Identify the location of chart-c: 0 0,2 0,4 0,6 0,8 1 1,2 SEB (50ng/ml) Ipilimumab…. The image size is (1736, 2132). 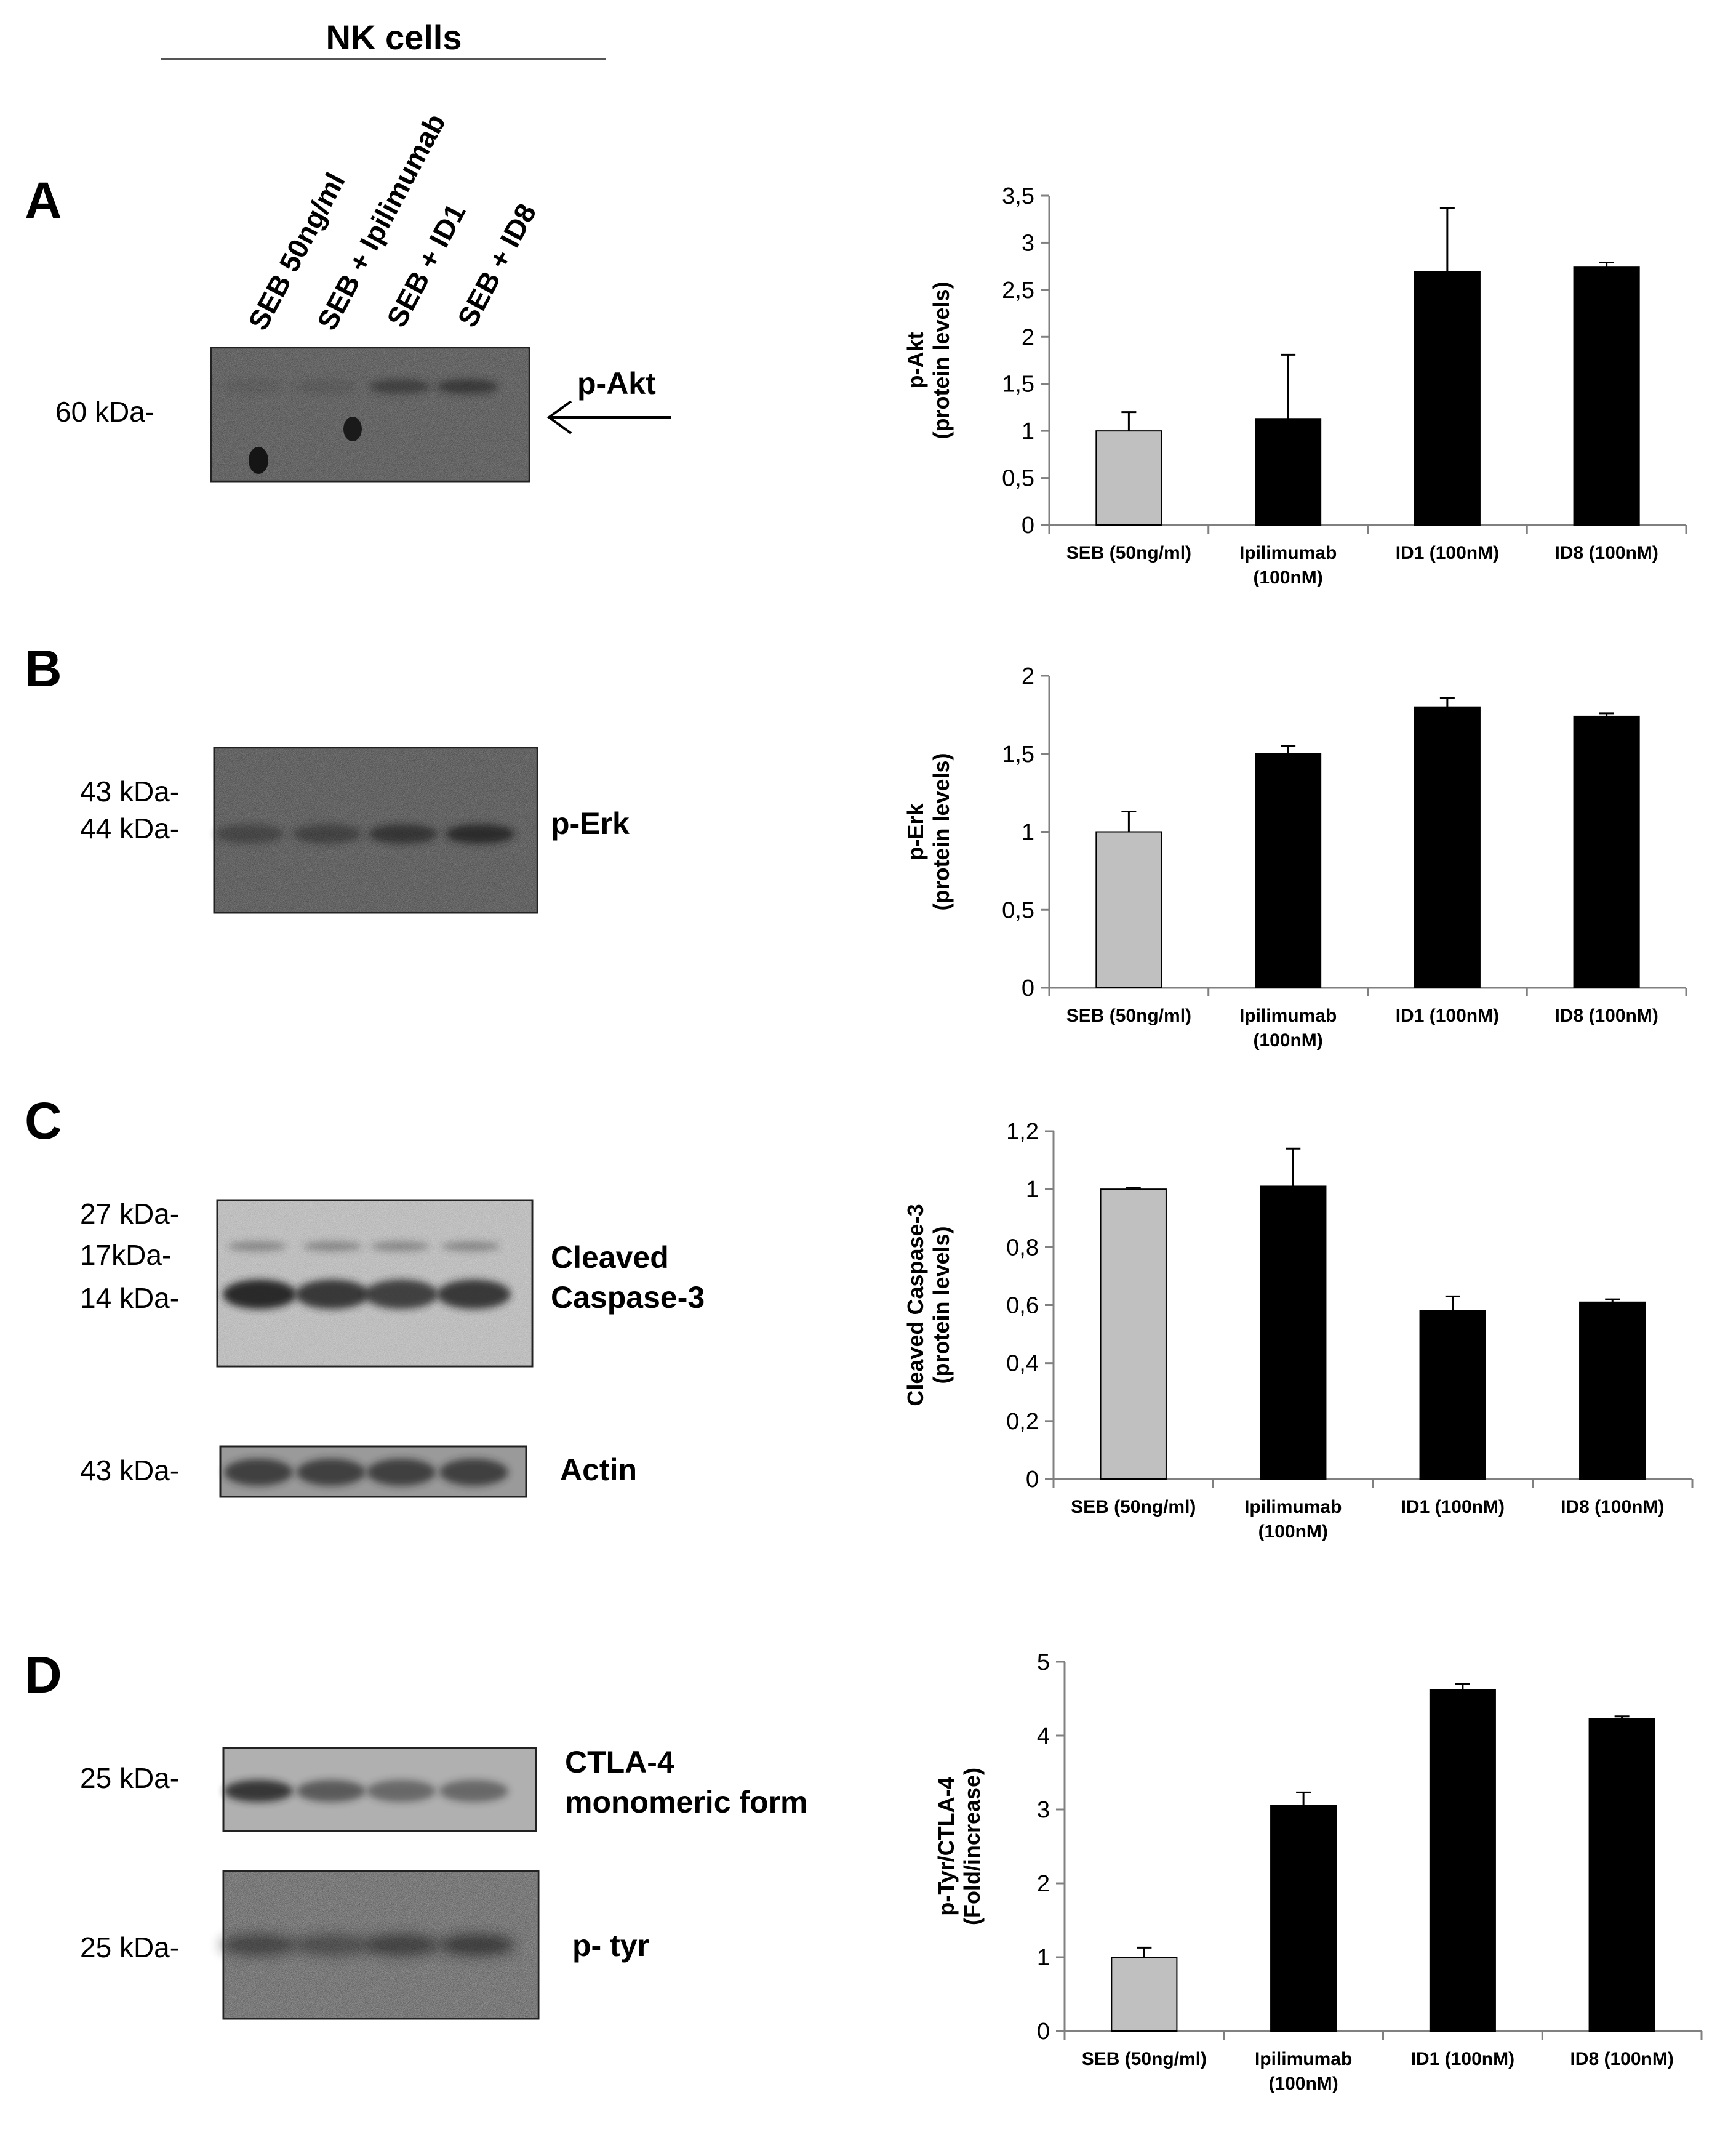
(1298, 1330).